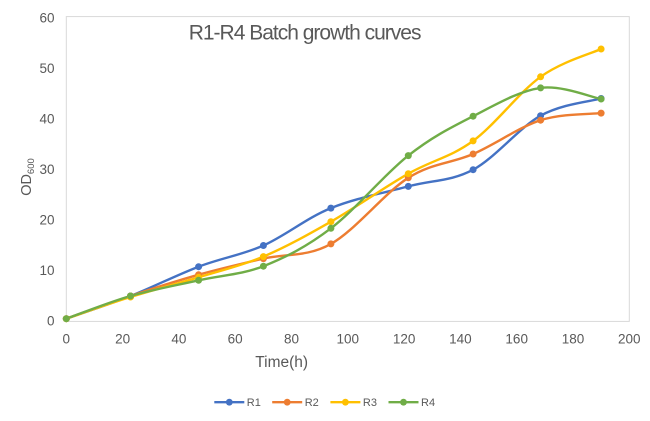 The image size is (650, 421). What do you see at coordinates (573, 339) in the screenshot?
I see `svg-text: 180` at bounding box center [573, 339].